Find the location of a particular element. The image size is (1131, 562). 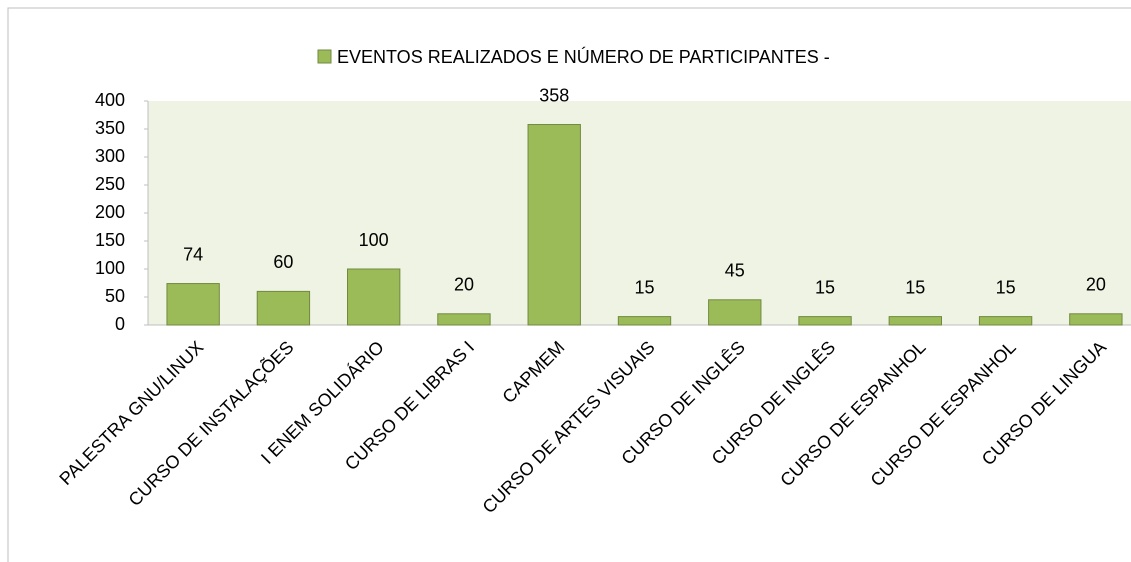

x-tick-label: CURSO DE INSTALAÇÕES is located at coordinates (211, 423).